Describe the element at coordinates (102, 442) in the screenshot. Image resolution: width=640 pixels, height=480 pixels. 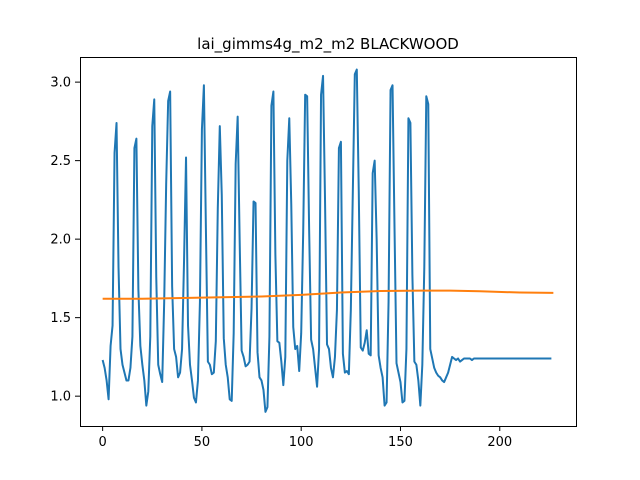
I see `x-tick-label: 0` at that location.